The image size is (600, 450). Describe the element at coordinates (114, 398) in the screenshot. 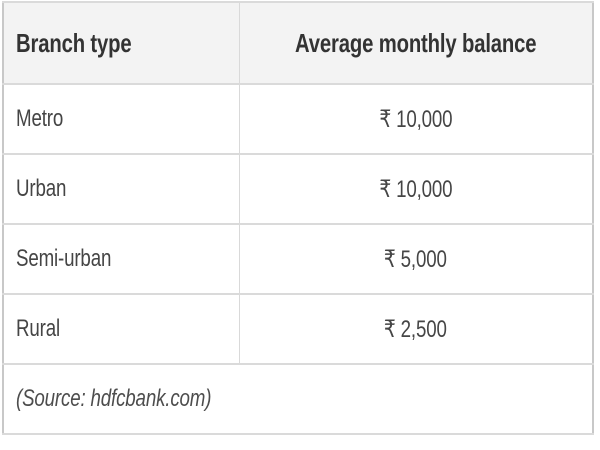

I see `source-note-text: (Source: hdfcbank.com)` at that location.